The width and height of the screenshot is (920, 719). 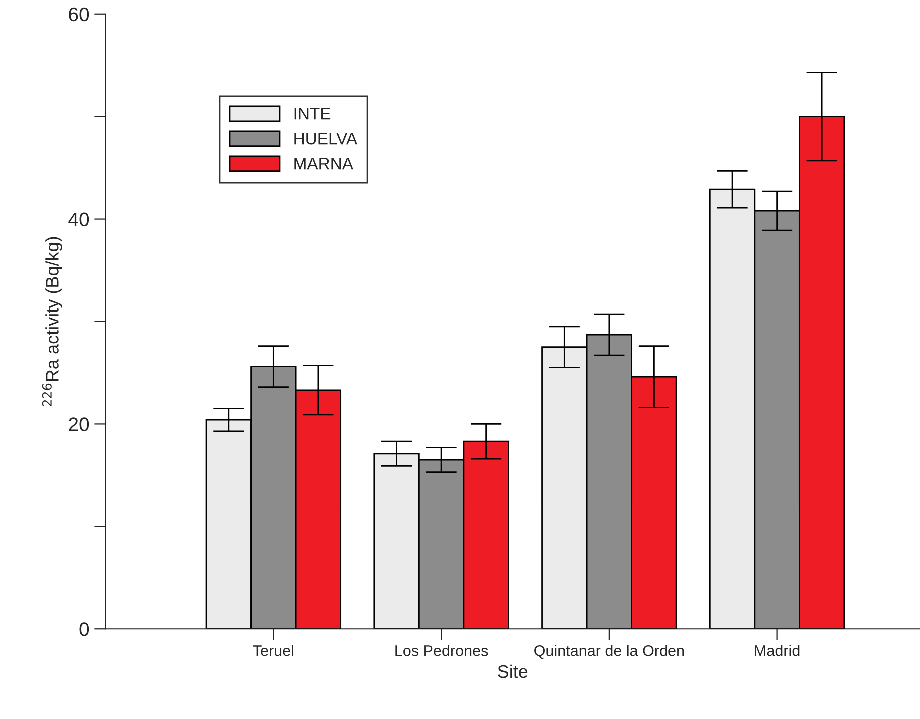 I want to click on x-tick-label: Quintanar de la Orden, so click(x=609, y=652).